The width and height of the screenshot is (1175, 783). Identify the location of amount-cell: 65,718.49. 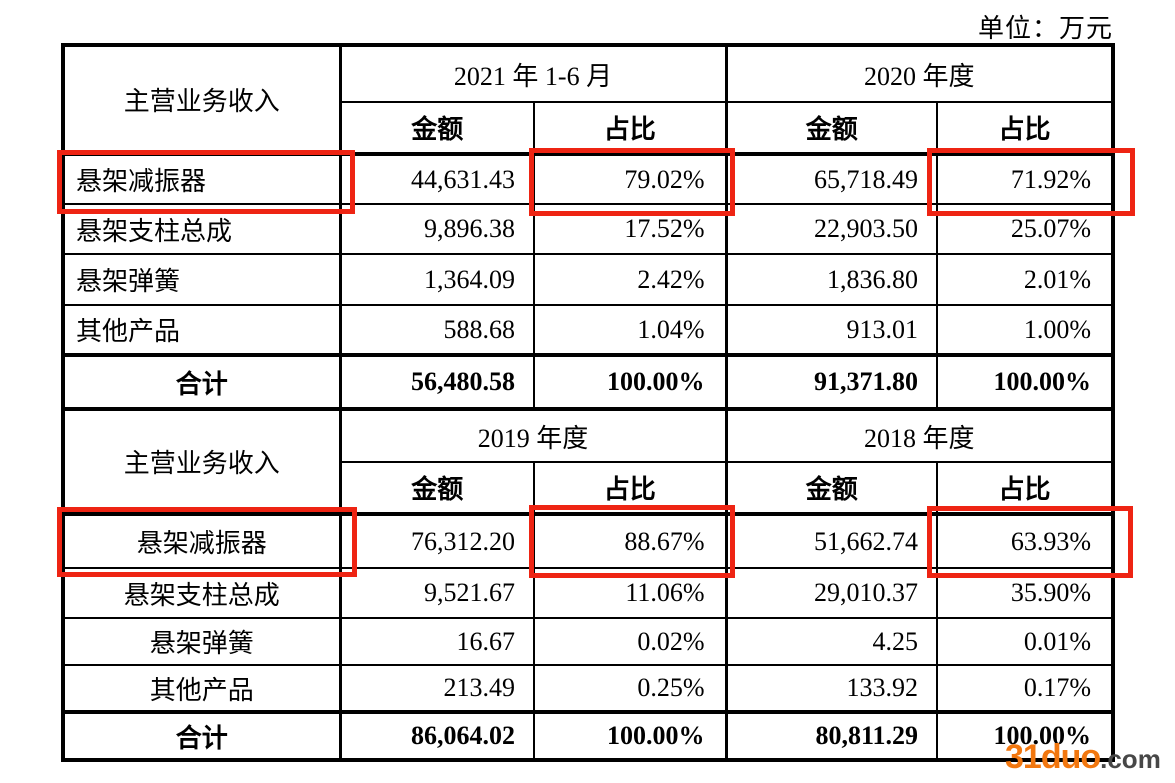
(831, 179).